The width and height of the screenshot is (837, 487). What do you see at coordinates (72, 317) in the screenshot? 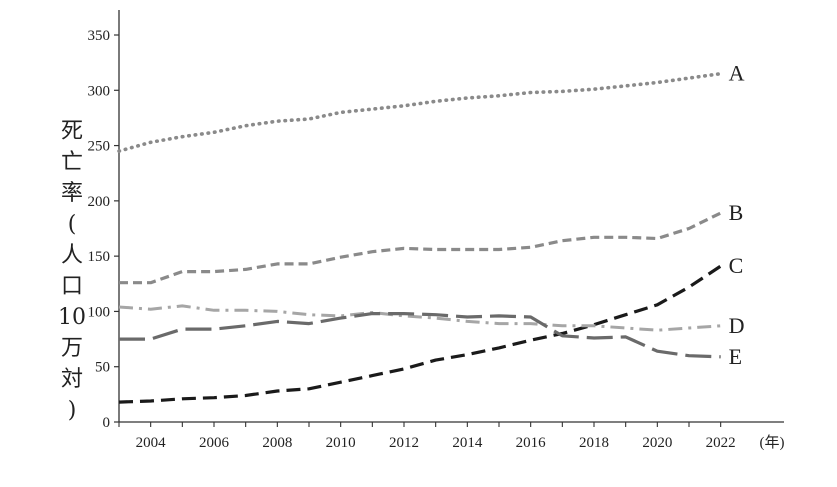
I see `y-axis-label-part: 10` at bounding box center [72, 317].